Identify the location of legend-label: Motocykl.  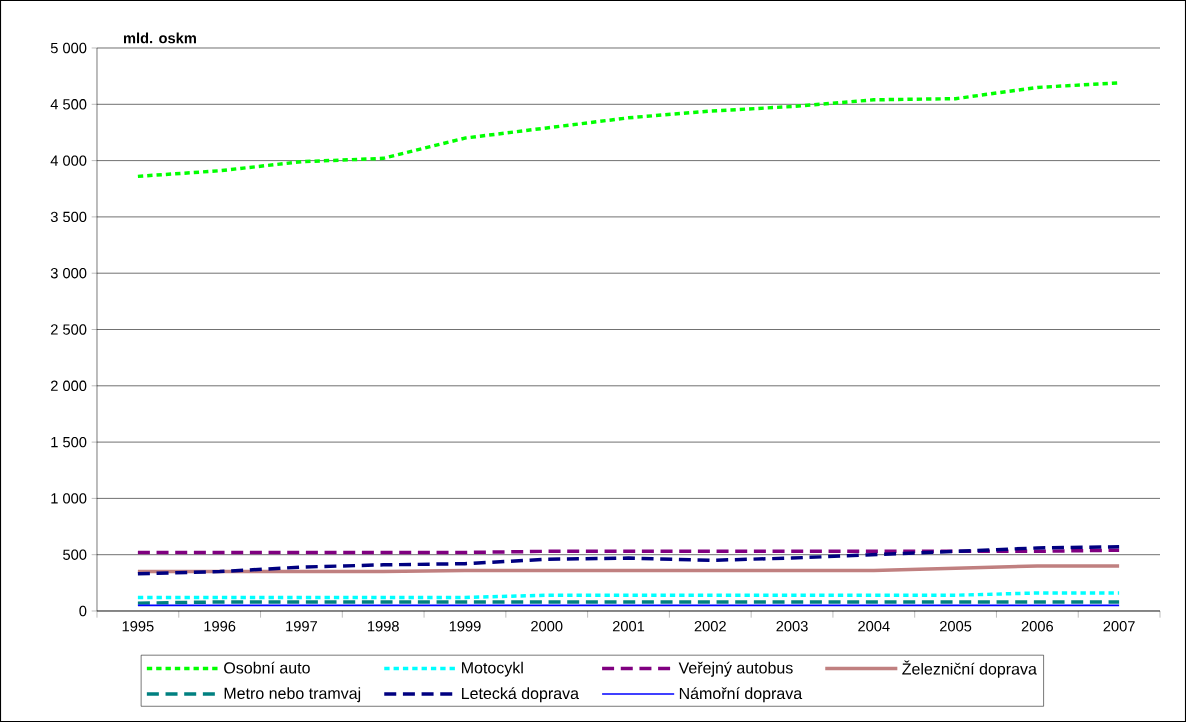
(492, 669).